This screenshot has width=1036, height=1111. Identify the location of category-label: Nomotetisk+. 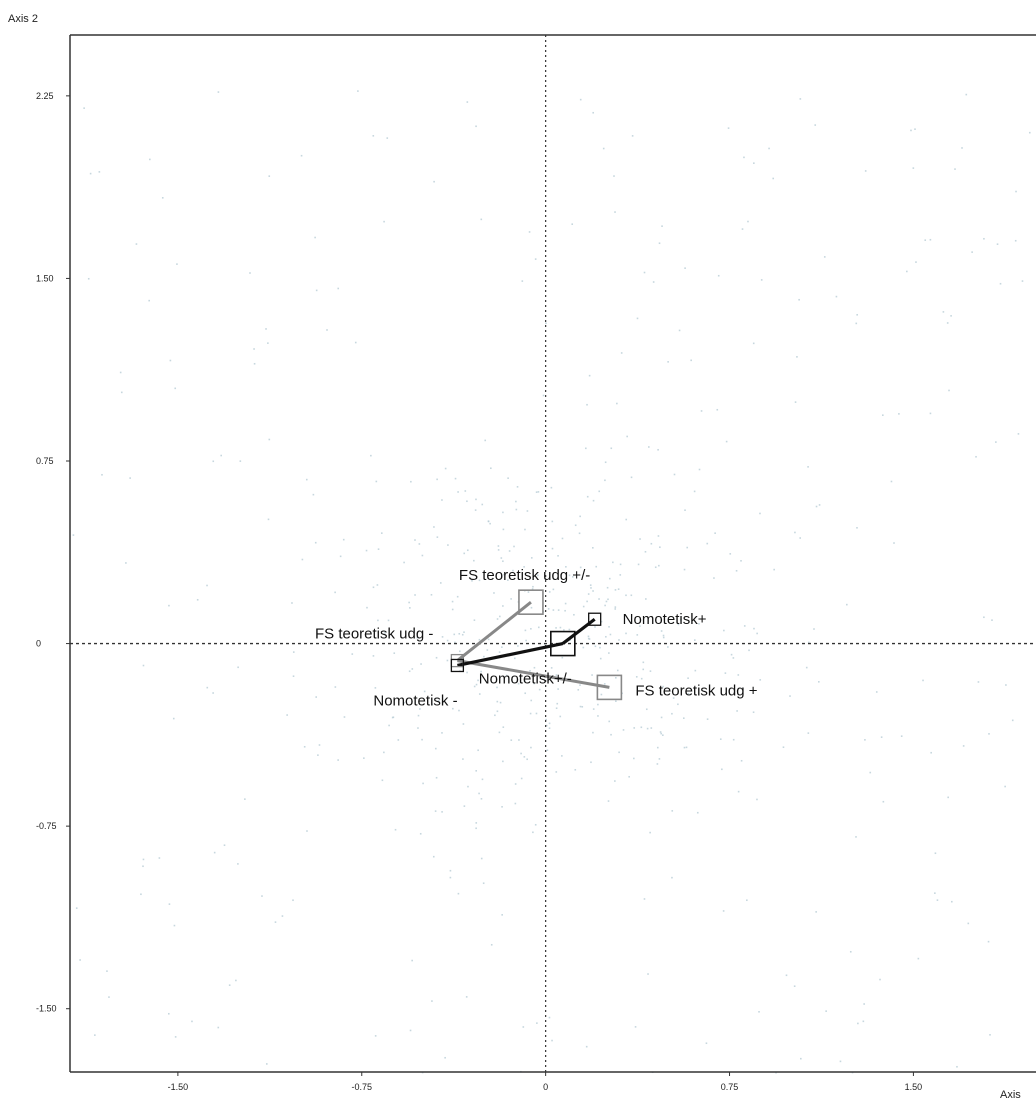
(665, 619).